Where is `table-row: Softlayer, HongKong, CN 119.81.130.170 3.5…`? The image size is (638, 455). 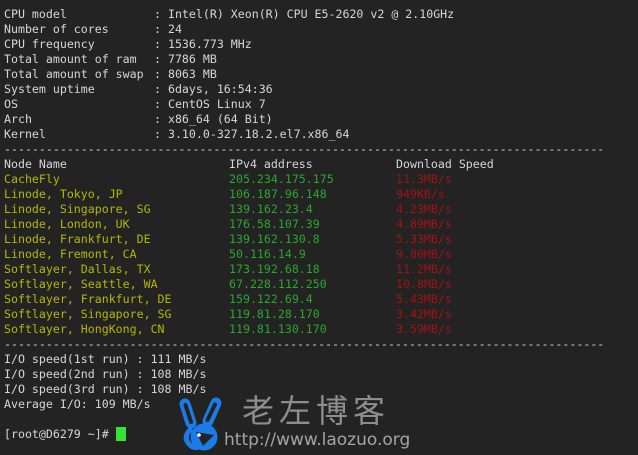
table-row: Softlayer, HongKong, CN 119.81.130.170 3.5… is located at coordinates (321, 329).